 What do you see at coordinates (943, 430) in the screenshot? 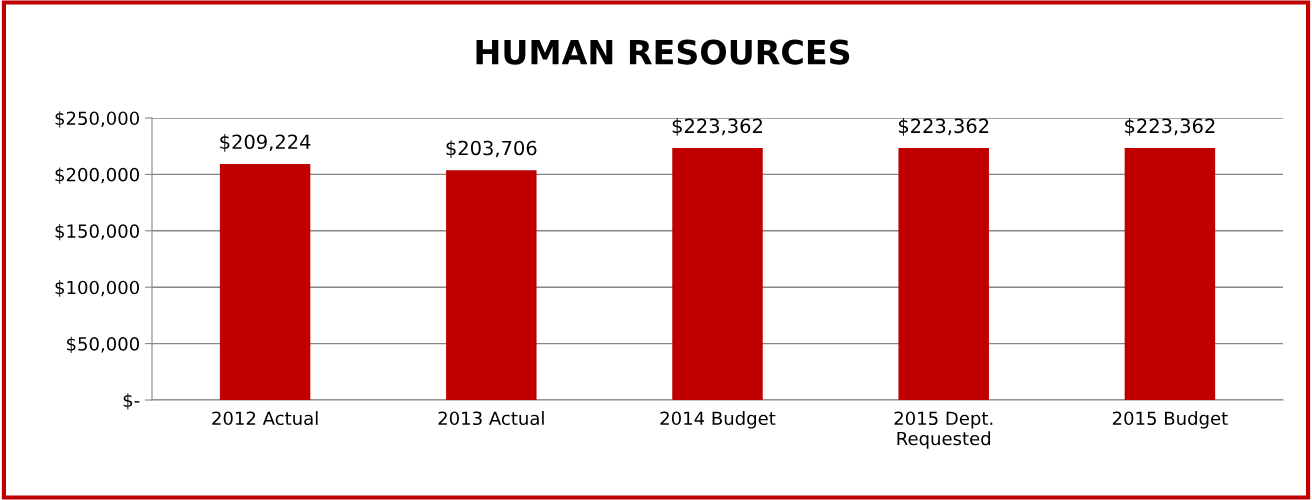
I see `x-tick-label: 2015 Dept. Requested` at bounding box center [943, 430].